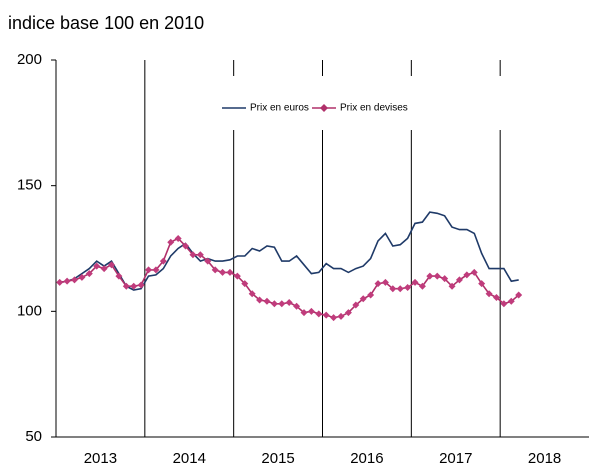 Image resolution: width=589 pixels, height=466 pixels. What do you see at coordinates (33, 436) in the screenshot?
I see `y-tick-label: 50` at bounding box center [33, 436].